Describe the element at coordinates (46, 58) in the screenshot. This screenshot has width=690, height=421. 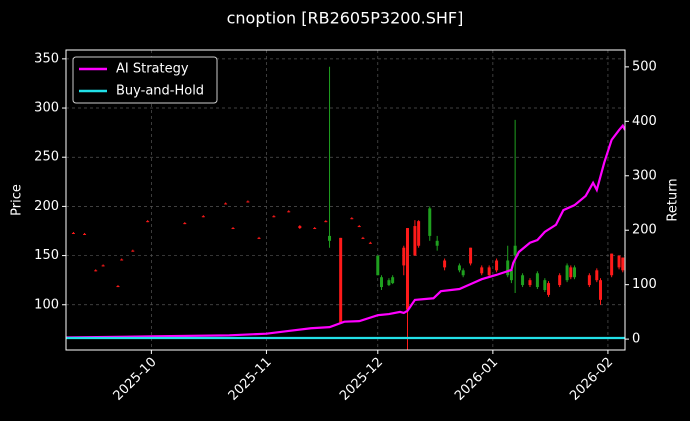
I see `y-tick-label: 350` at that location.